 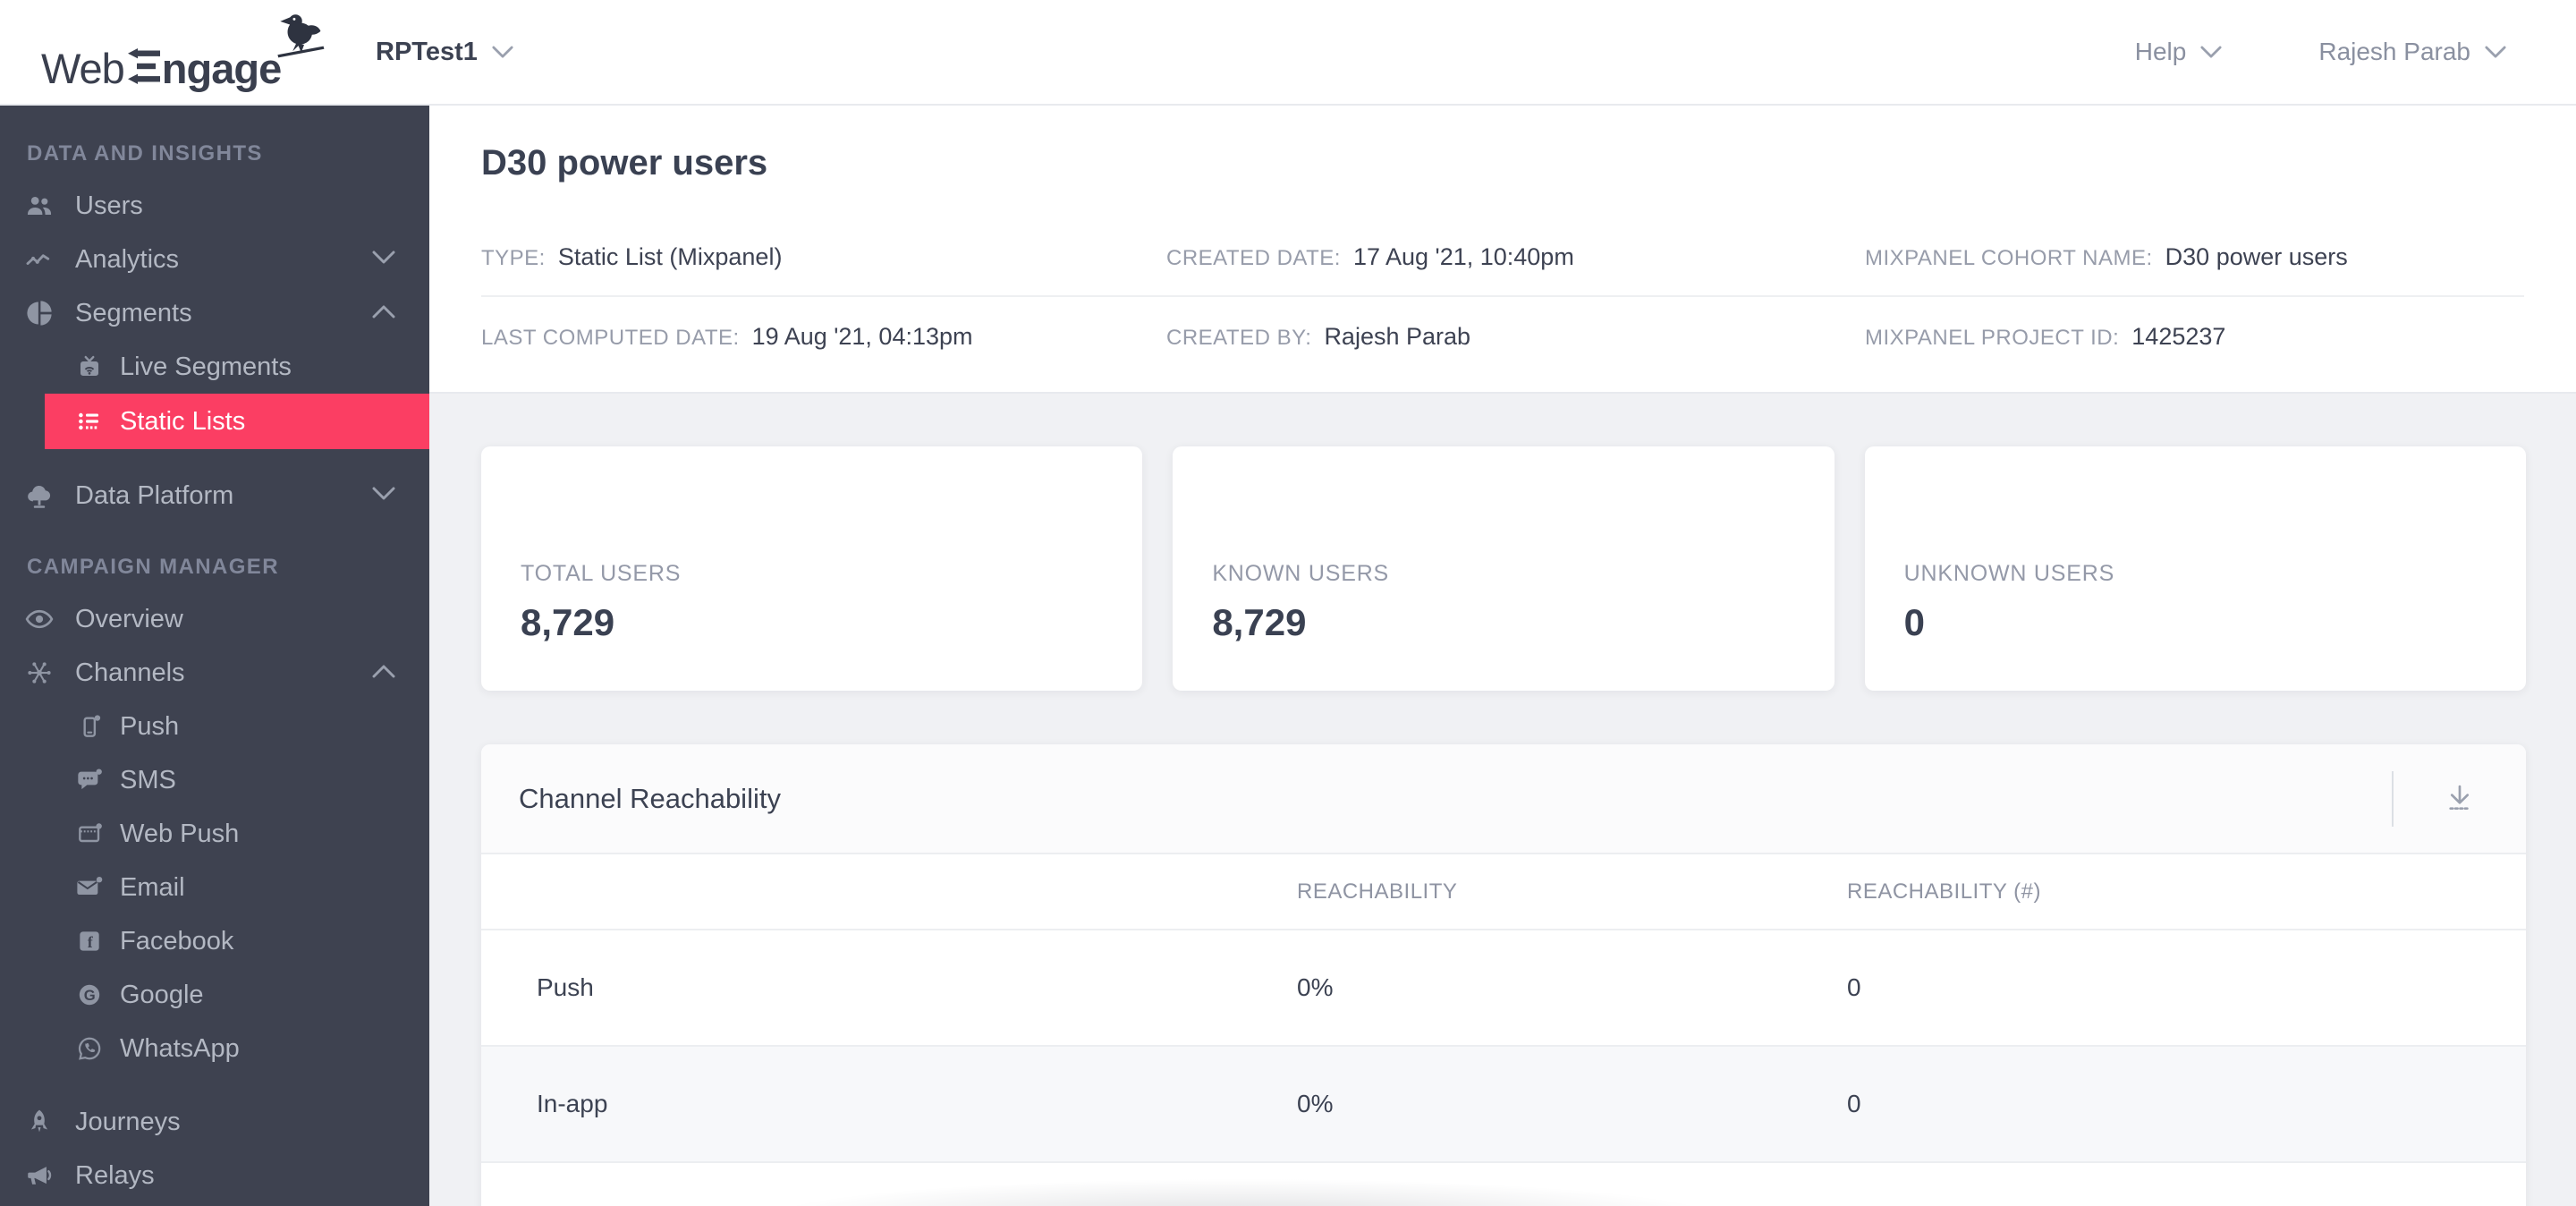 What do you see at coordinates (39, 206) in the screenshot?
I see `users-icon` at bounding box center [39, 206].